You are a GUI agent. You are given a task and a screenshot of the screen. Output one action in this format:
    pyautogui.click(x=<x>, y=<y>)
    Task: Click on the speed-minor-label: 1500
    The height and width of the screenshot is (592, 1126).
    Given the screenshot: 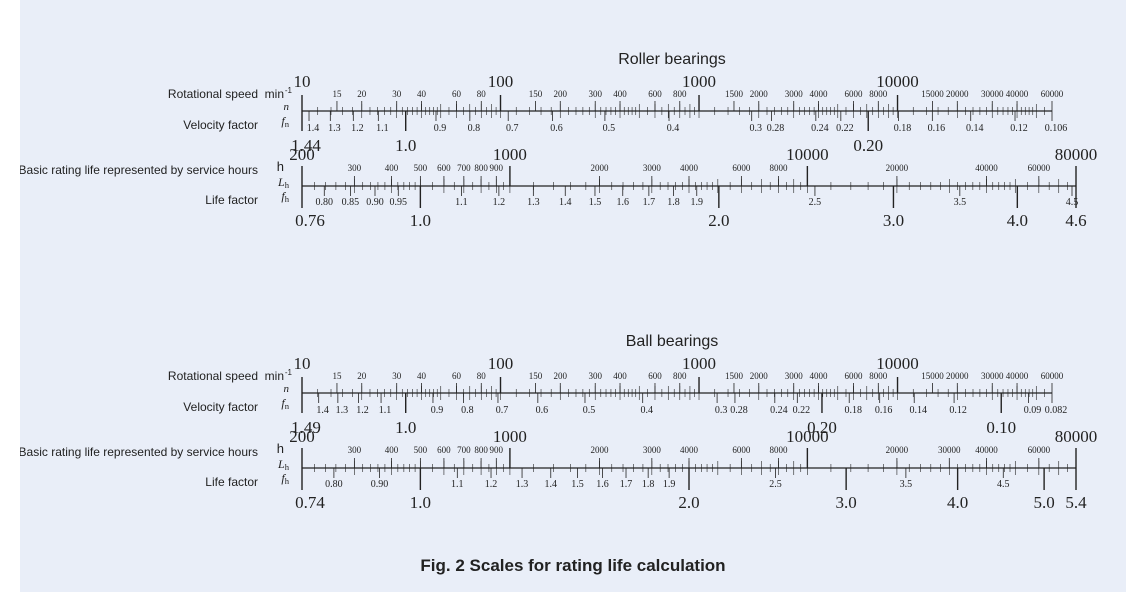 What is the action you would take?
    pyautogui.click(x=734, y=94)
    